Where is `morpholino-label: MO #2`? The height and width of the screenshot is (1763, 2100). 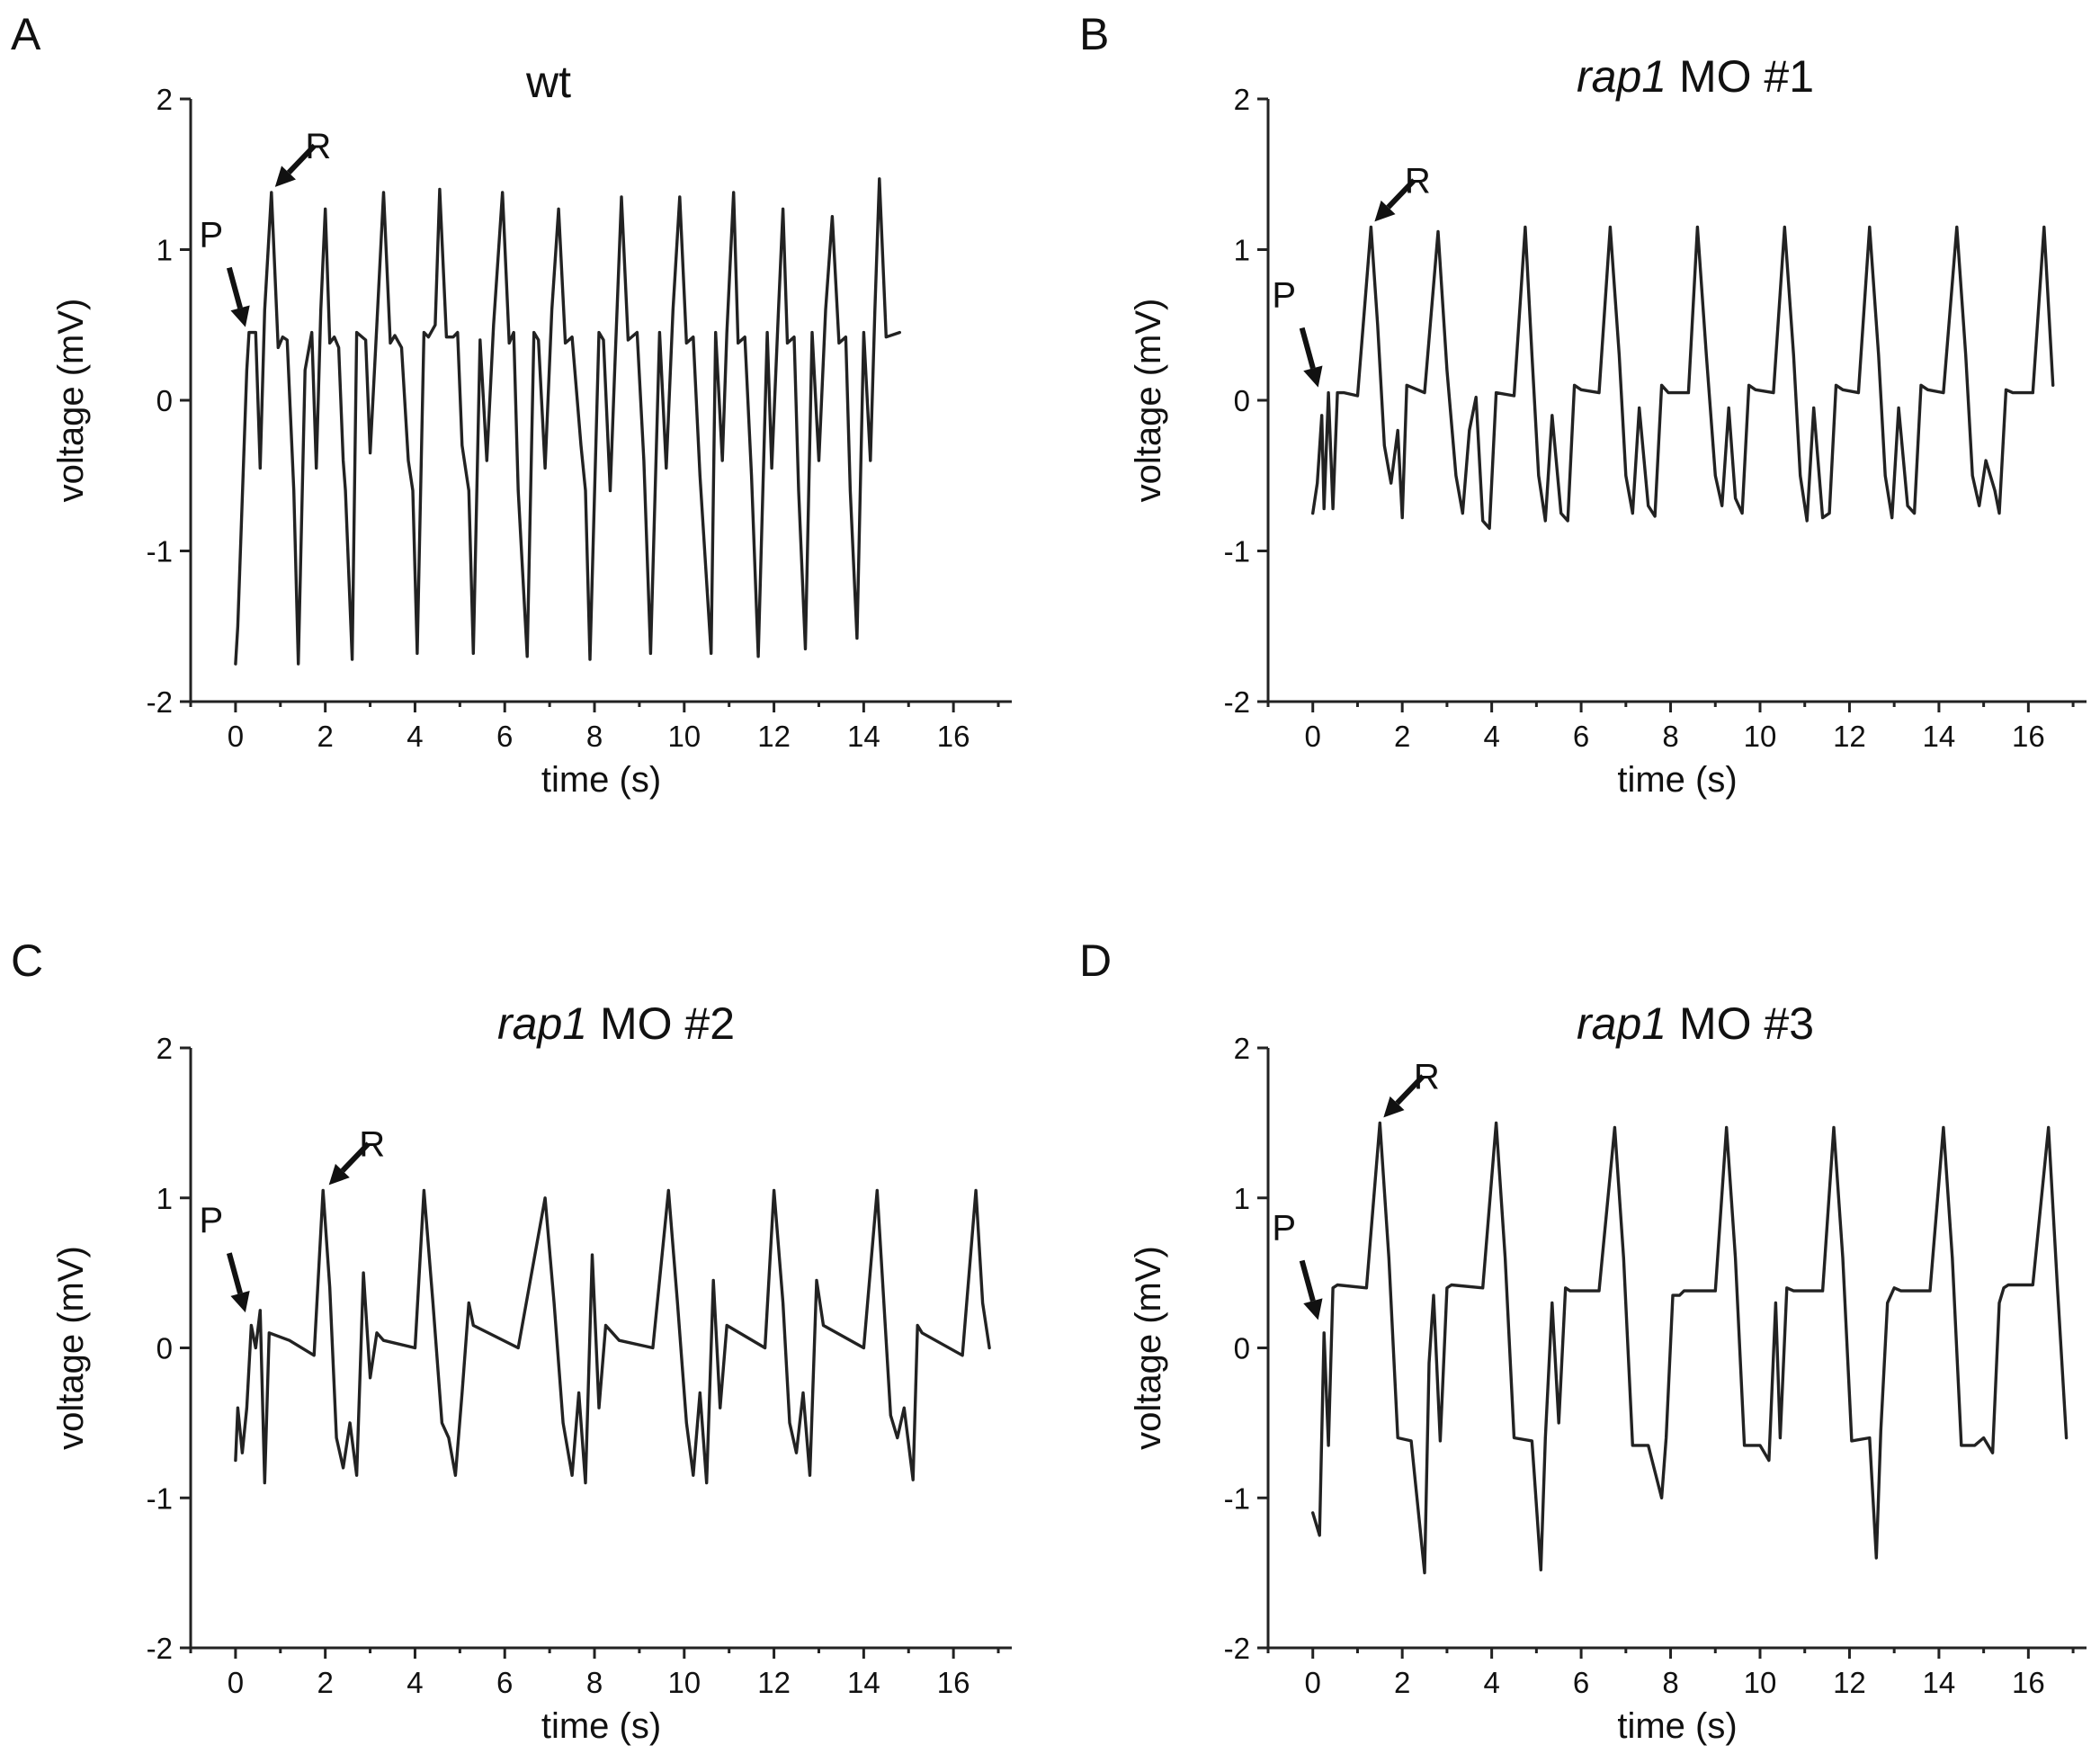 morpholino-label: MO #2 is located at coordinates (661, 1024).